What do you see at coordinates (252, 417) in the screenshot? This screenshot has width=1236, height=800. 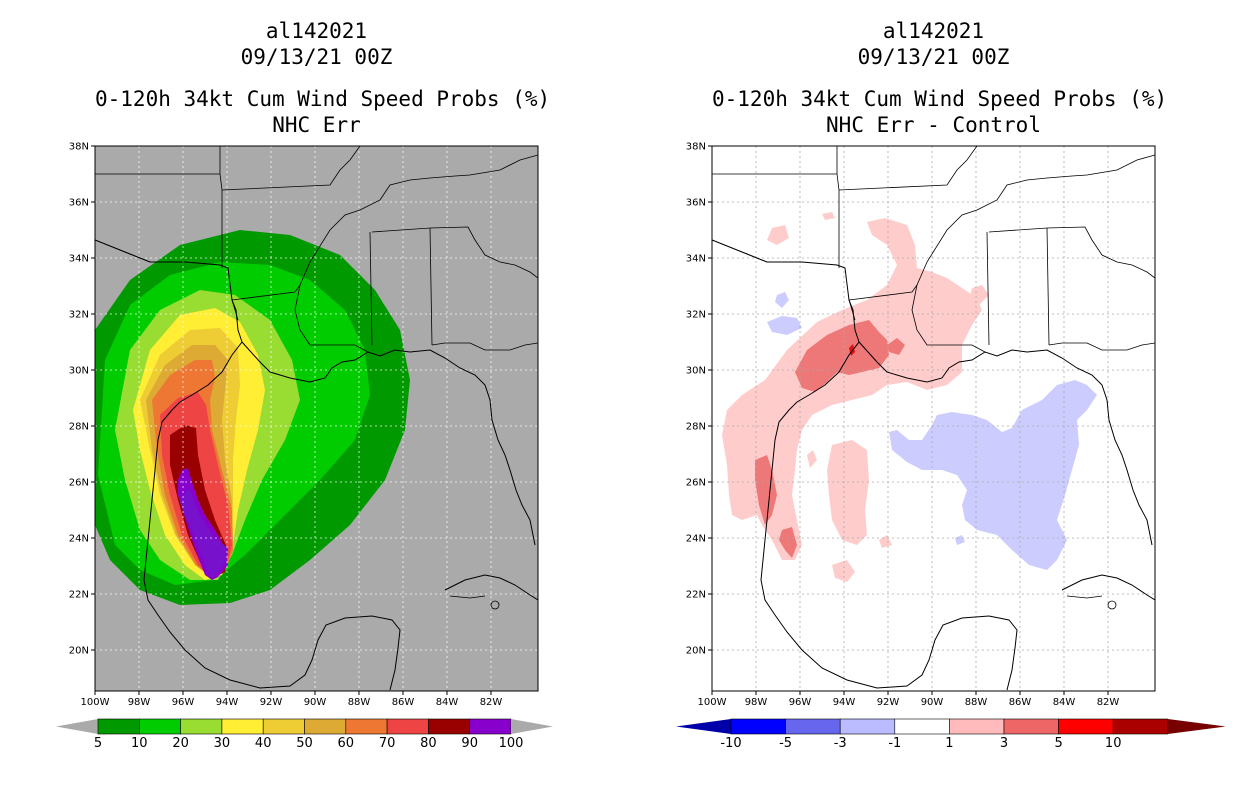 I see `probability-shading` at bounding box center [252, 417].